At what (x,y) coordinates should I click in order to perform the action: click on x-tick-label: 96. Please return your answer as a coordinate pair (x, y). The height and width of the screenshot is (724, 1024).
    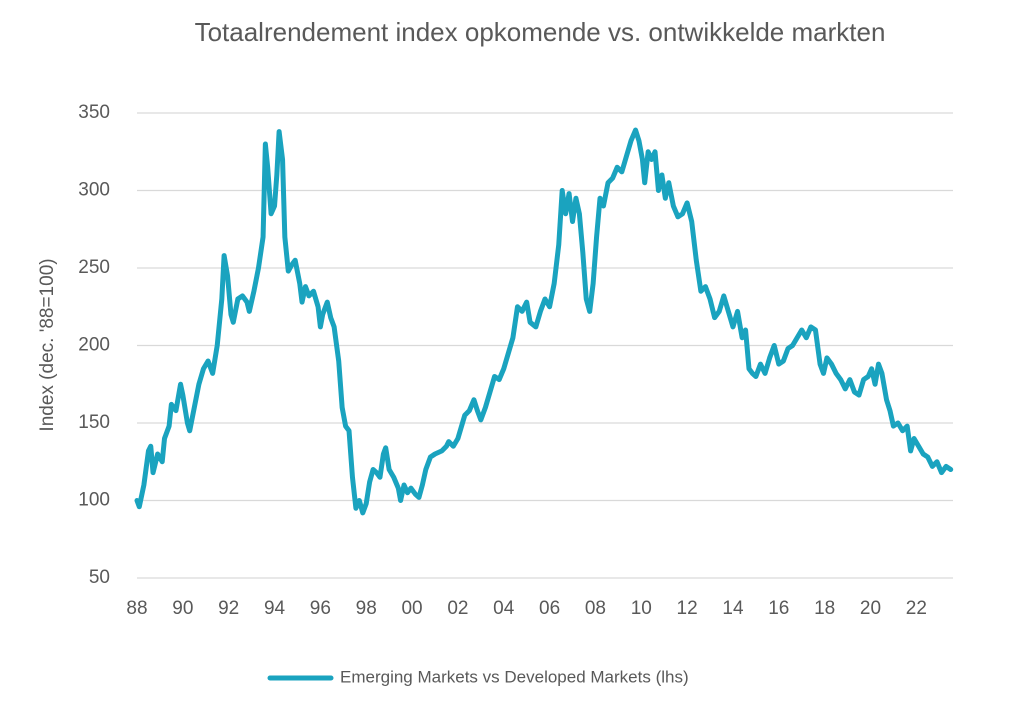
    Looking at the image, I should click on (320, 608).